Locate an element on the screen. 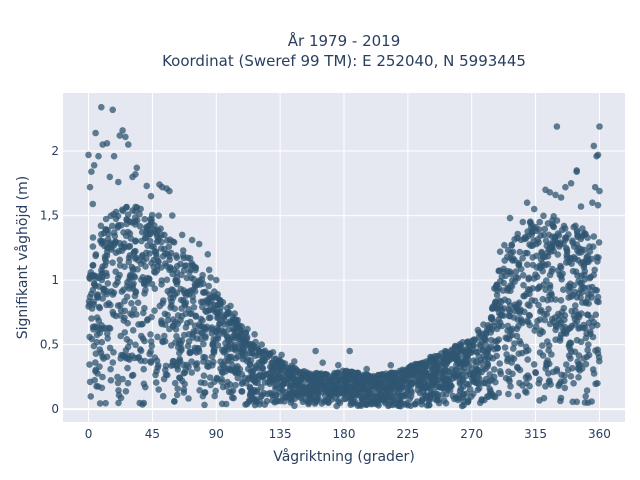 The width and height of the screenshot is (640, 480). x-tick-label: 45 is located at coordinates (152, 434).